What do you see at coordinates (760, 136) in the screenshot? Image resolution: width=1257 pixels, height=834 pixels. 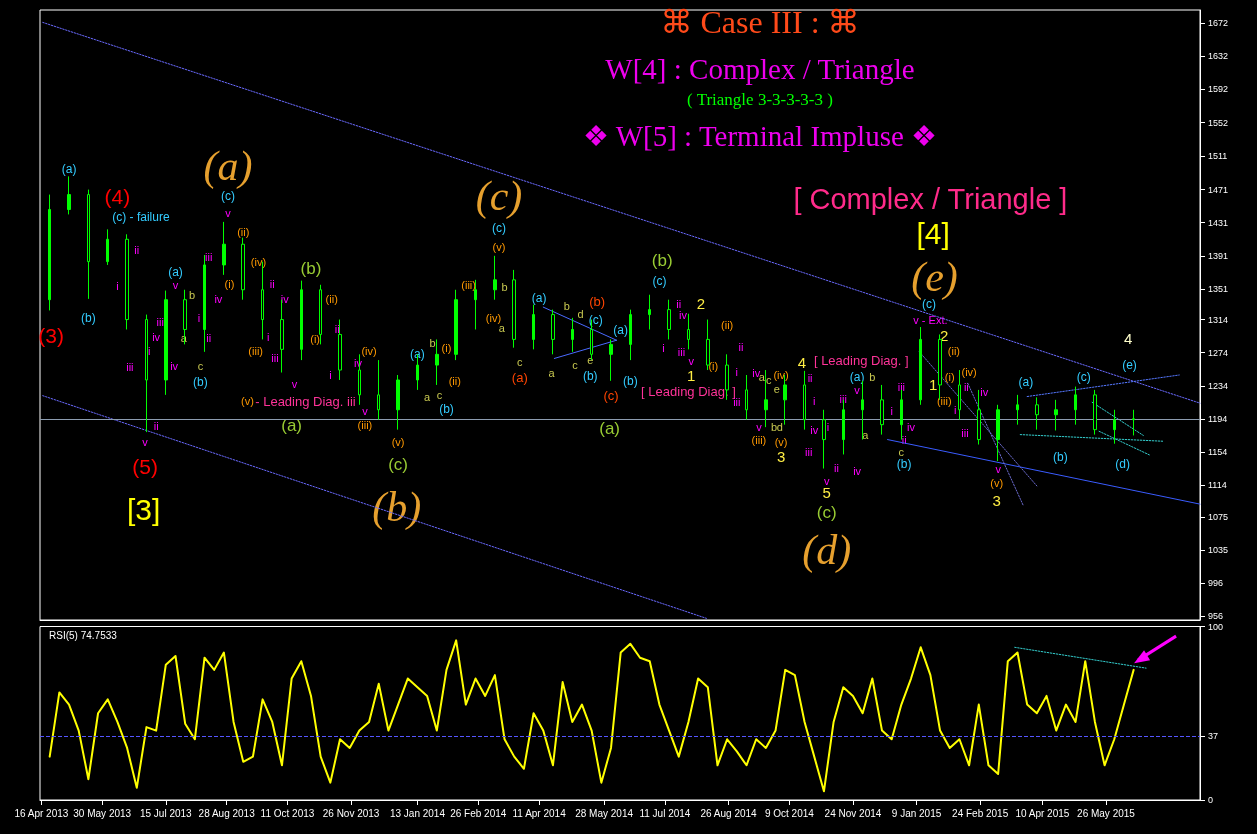 I see `annotation: ❖ W[5] : Terminal Impluse ❖` at bounding box center [760, 136].